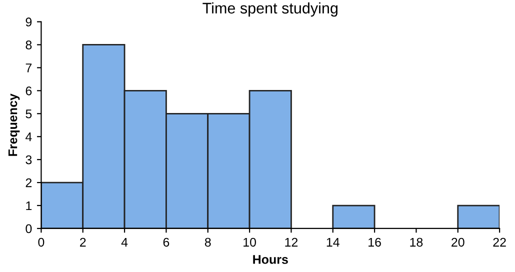  What do you see at coordinates (270, 259) in the screenshot?
I see `x-axis-title: Hours` at bounding box center [270, 259].